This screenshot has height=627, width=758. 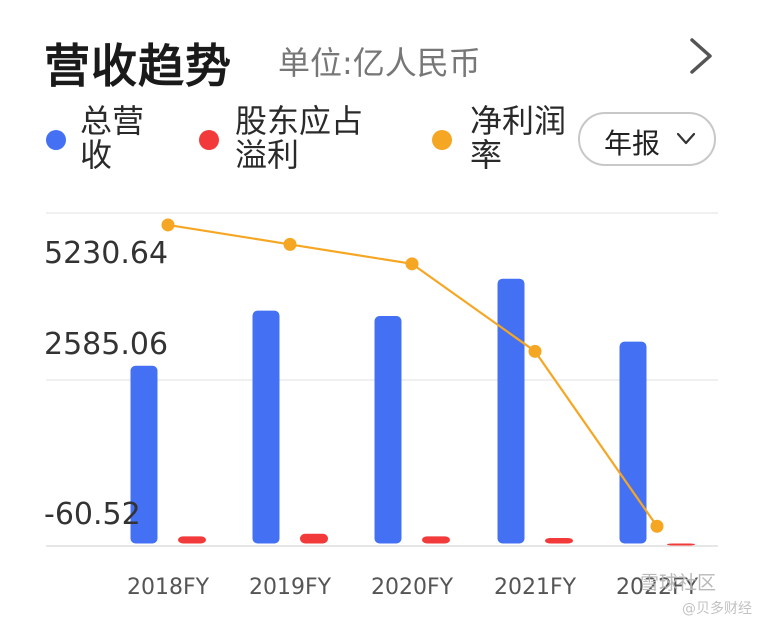 What do you see at coordinates (209, 140) in the screenshot?
I see `legend-dot-minority` at bounding box center [209, 140].